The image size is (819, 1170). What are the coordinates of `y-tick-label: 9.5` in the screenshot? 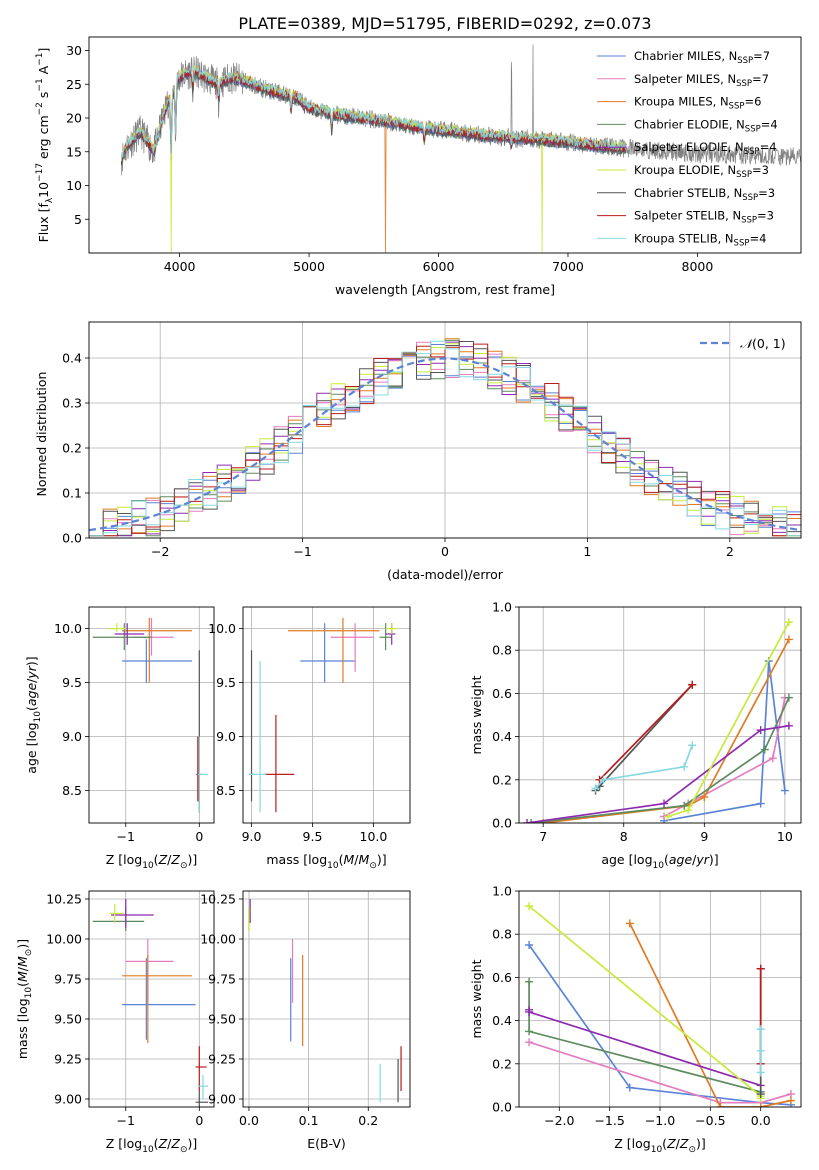 It's located at (226, 682).